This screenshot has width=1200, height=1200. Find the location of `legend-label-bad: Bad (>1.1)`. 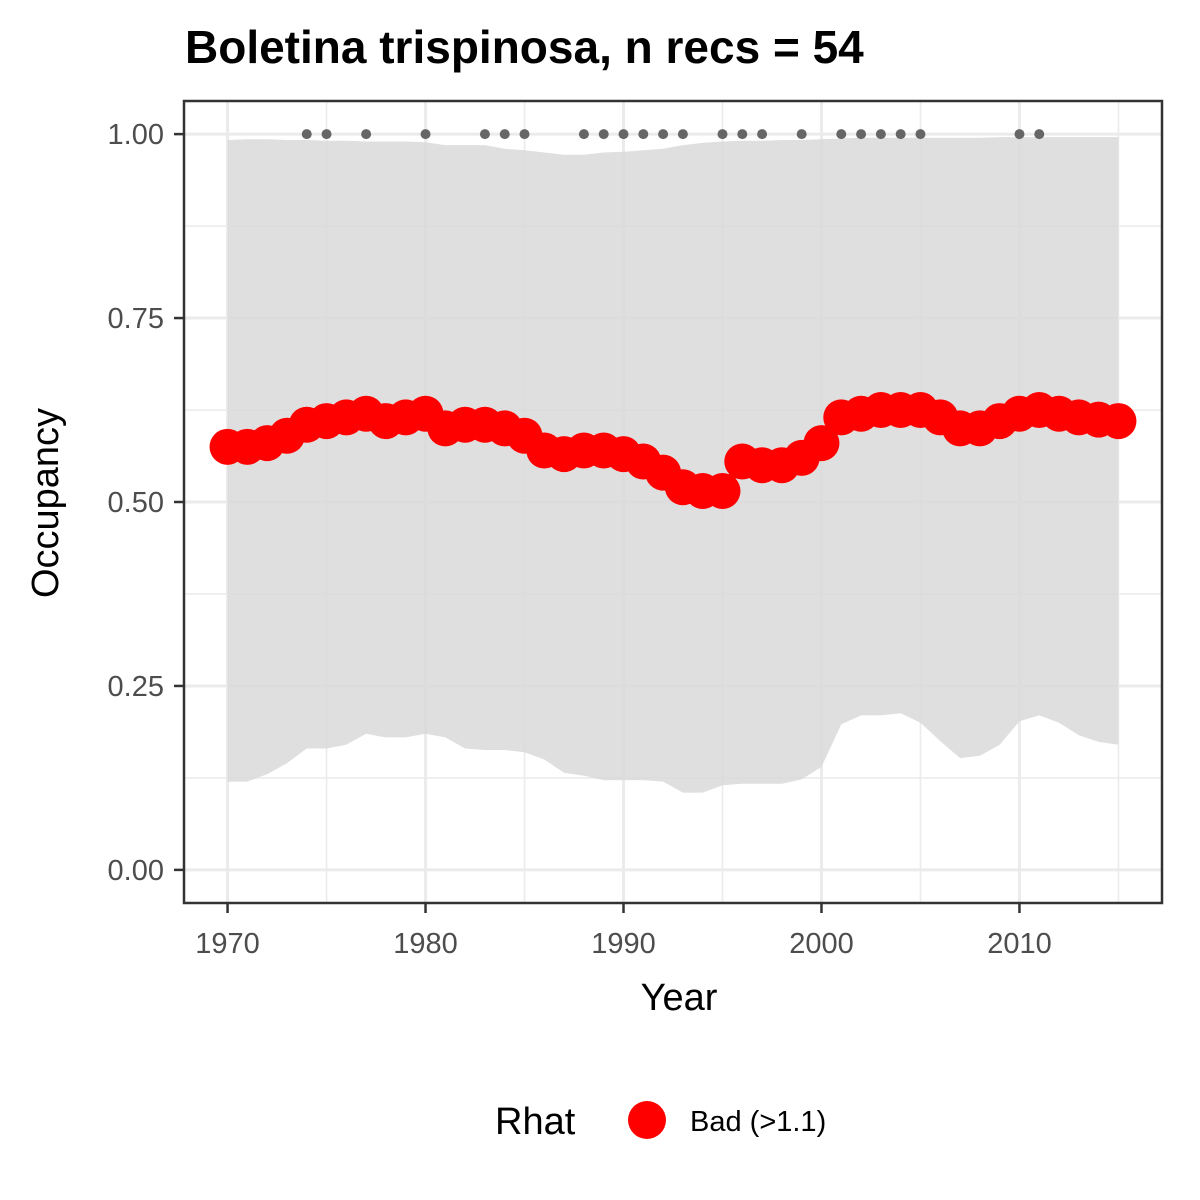

legend-label-bad: Bad (>1.1) is located at coordinates (758, 1122).